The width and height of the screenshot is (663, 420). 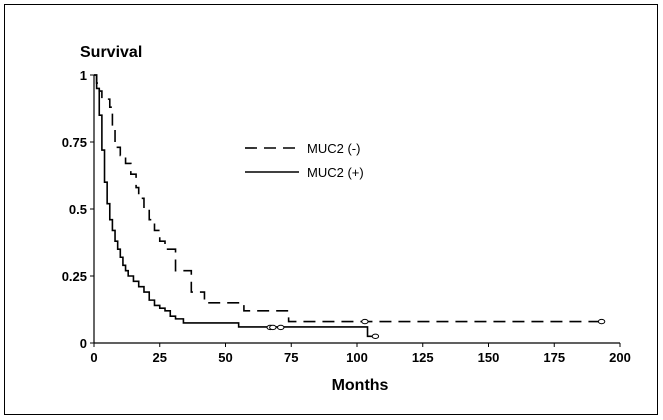 I want to click on y-tick-label: 0.75, so click(x=74, y=142).